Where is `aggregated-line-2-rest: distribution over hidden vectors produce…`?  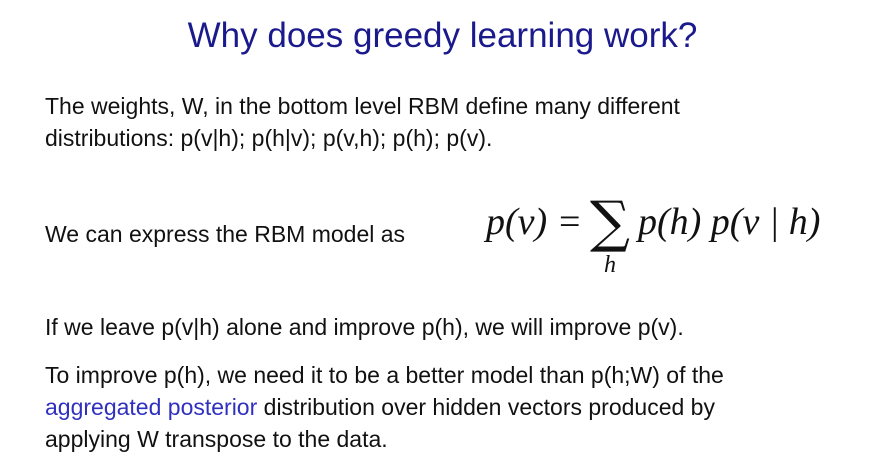 aggregated-line-2-rest: distribution over hidden vectors produce… is located at coordinates (486, 407).